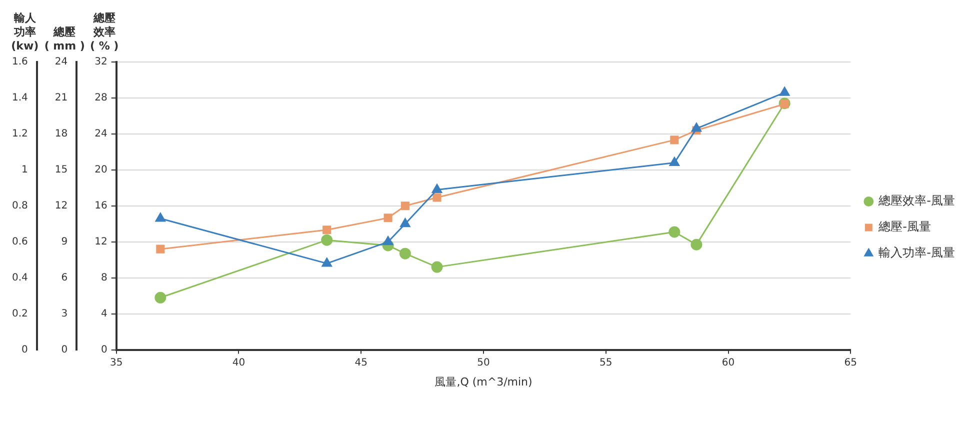 Image resolution: width=975 pixels, height=423 pixels. I want to click on y-tick-label: 8, so click(104, 278).